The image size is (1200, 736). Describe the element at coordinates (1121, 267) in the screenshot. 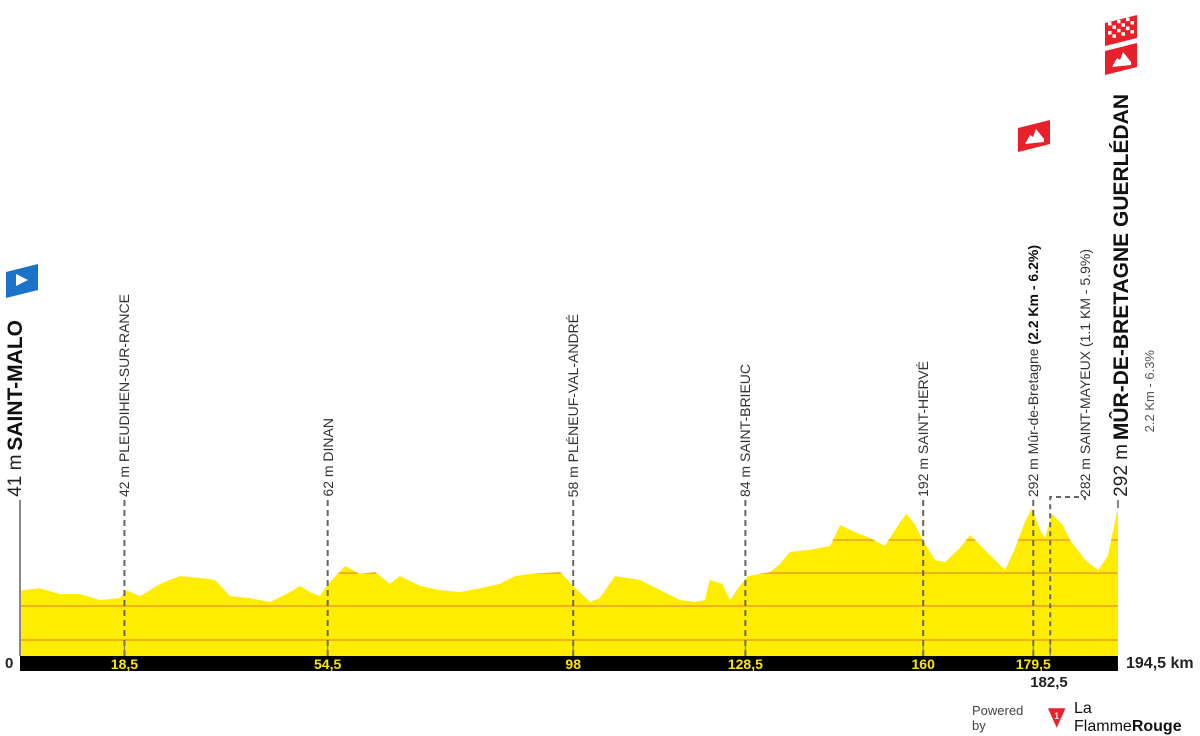

I see `finish-name: MÛR-DE-BRETAGNE GUERLÉDAN` at that location.